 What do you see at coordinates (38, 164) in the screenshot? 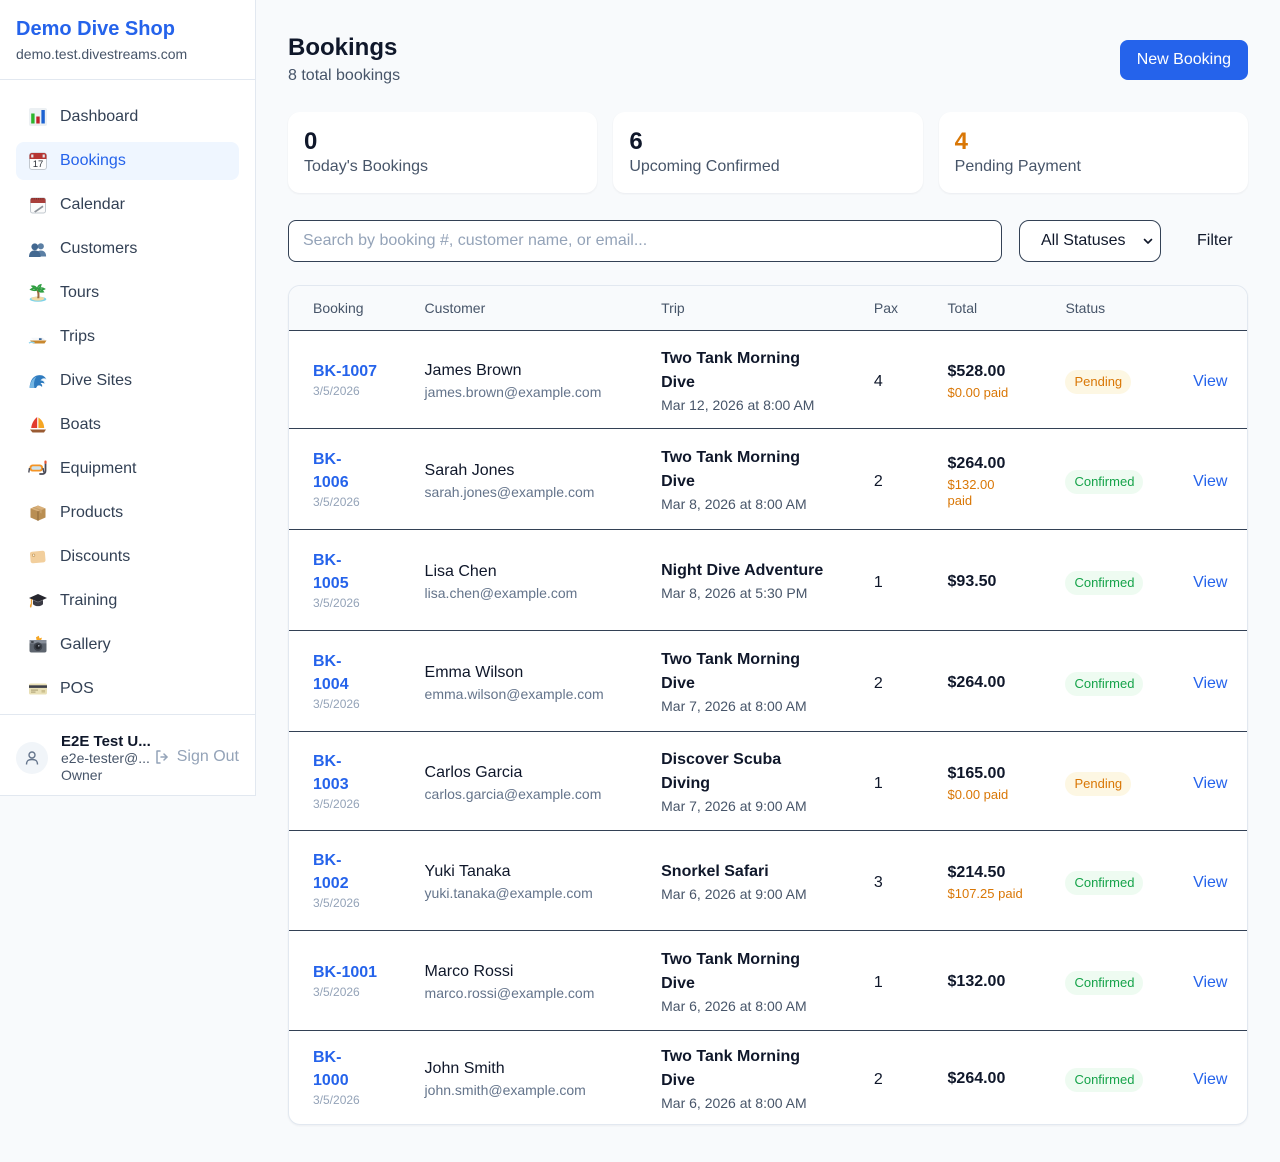
I see `svg-text: 17` at bounding box center [38, 164].